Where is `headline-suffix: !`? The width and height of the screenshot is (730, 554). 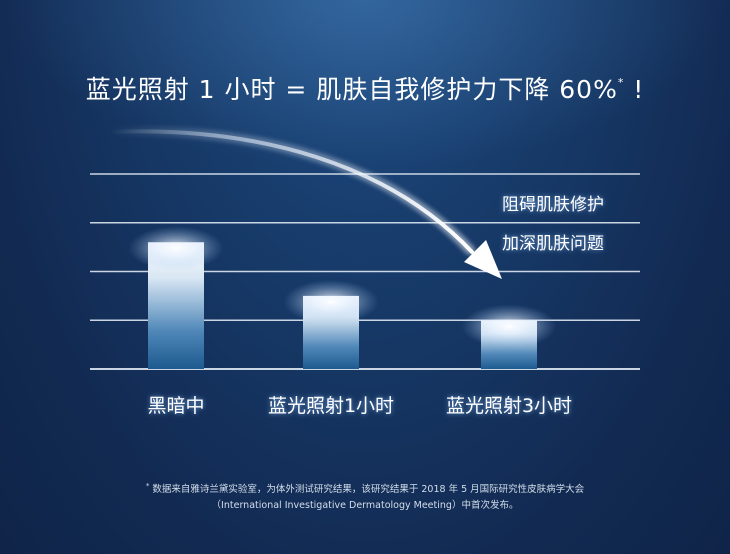
headline-suffix: ! is located at coordinates (634, 89).